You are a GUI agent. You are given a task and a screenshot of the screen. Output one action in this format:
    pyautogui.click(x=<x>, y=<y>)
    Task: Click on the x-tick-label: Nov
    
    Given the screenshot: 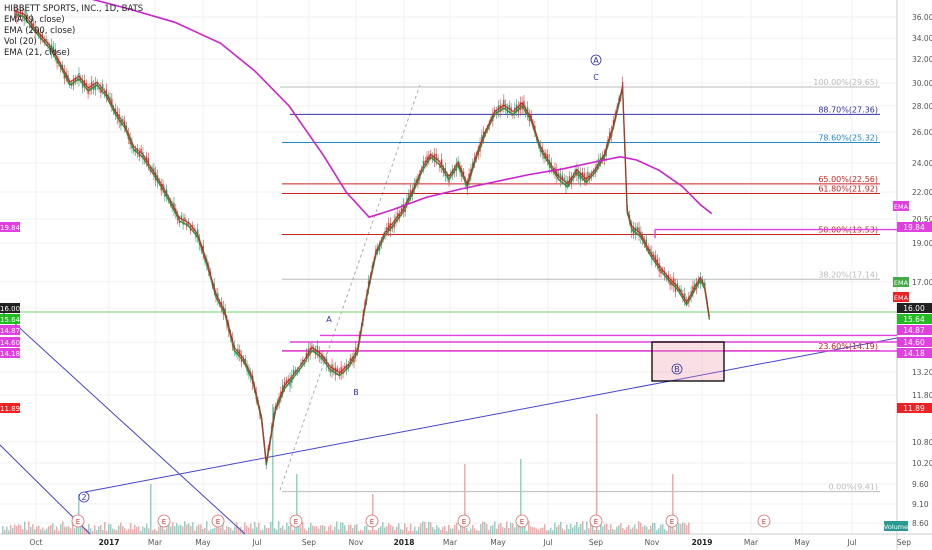 What is the action you would take?
    pyautogui.click(x=356, y=542)
    